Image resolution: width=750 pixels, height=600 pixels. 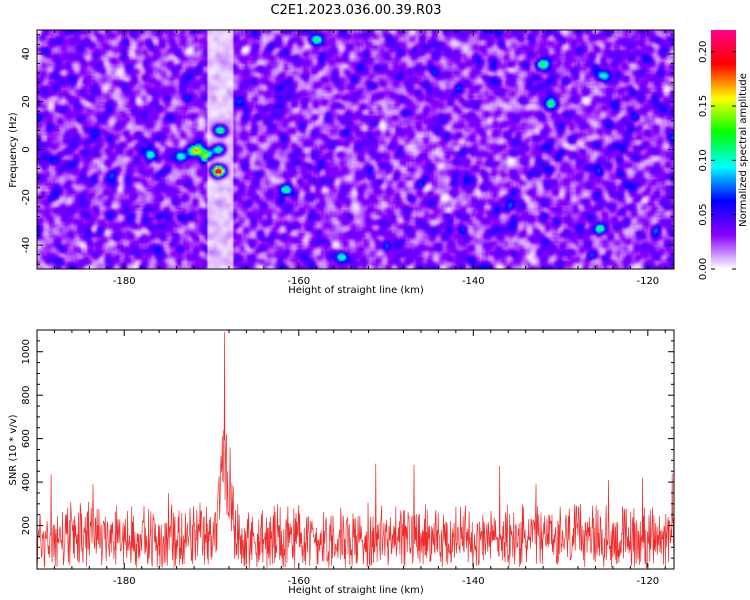 What do you see at coordinates (26, 482) in the screenshot?
I see `y-tick-label: 400` at bounding box center [26, 482].